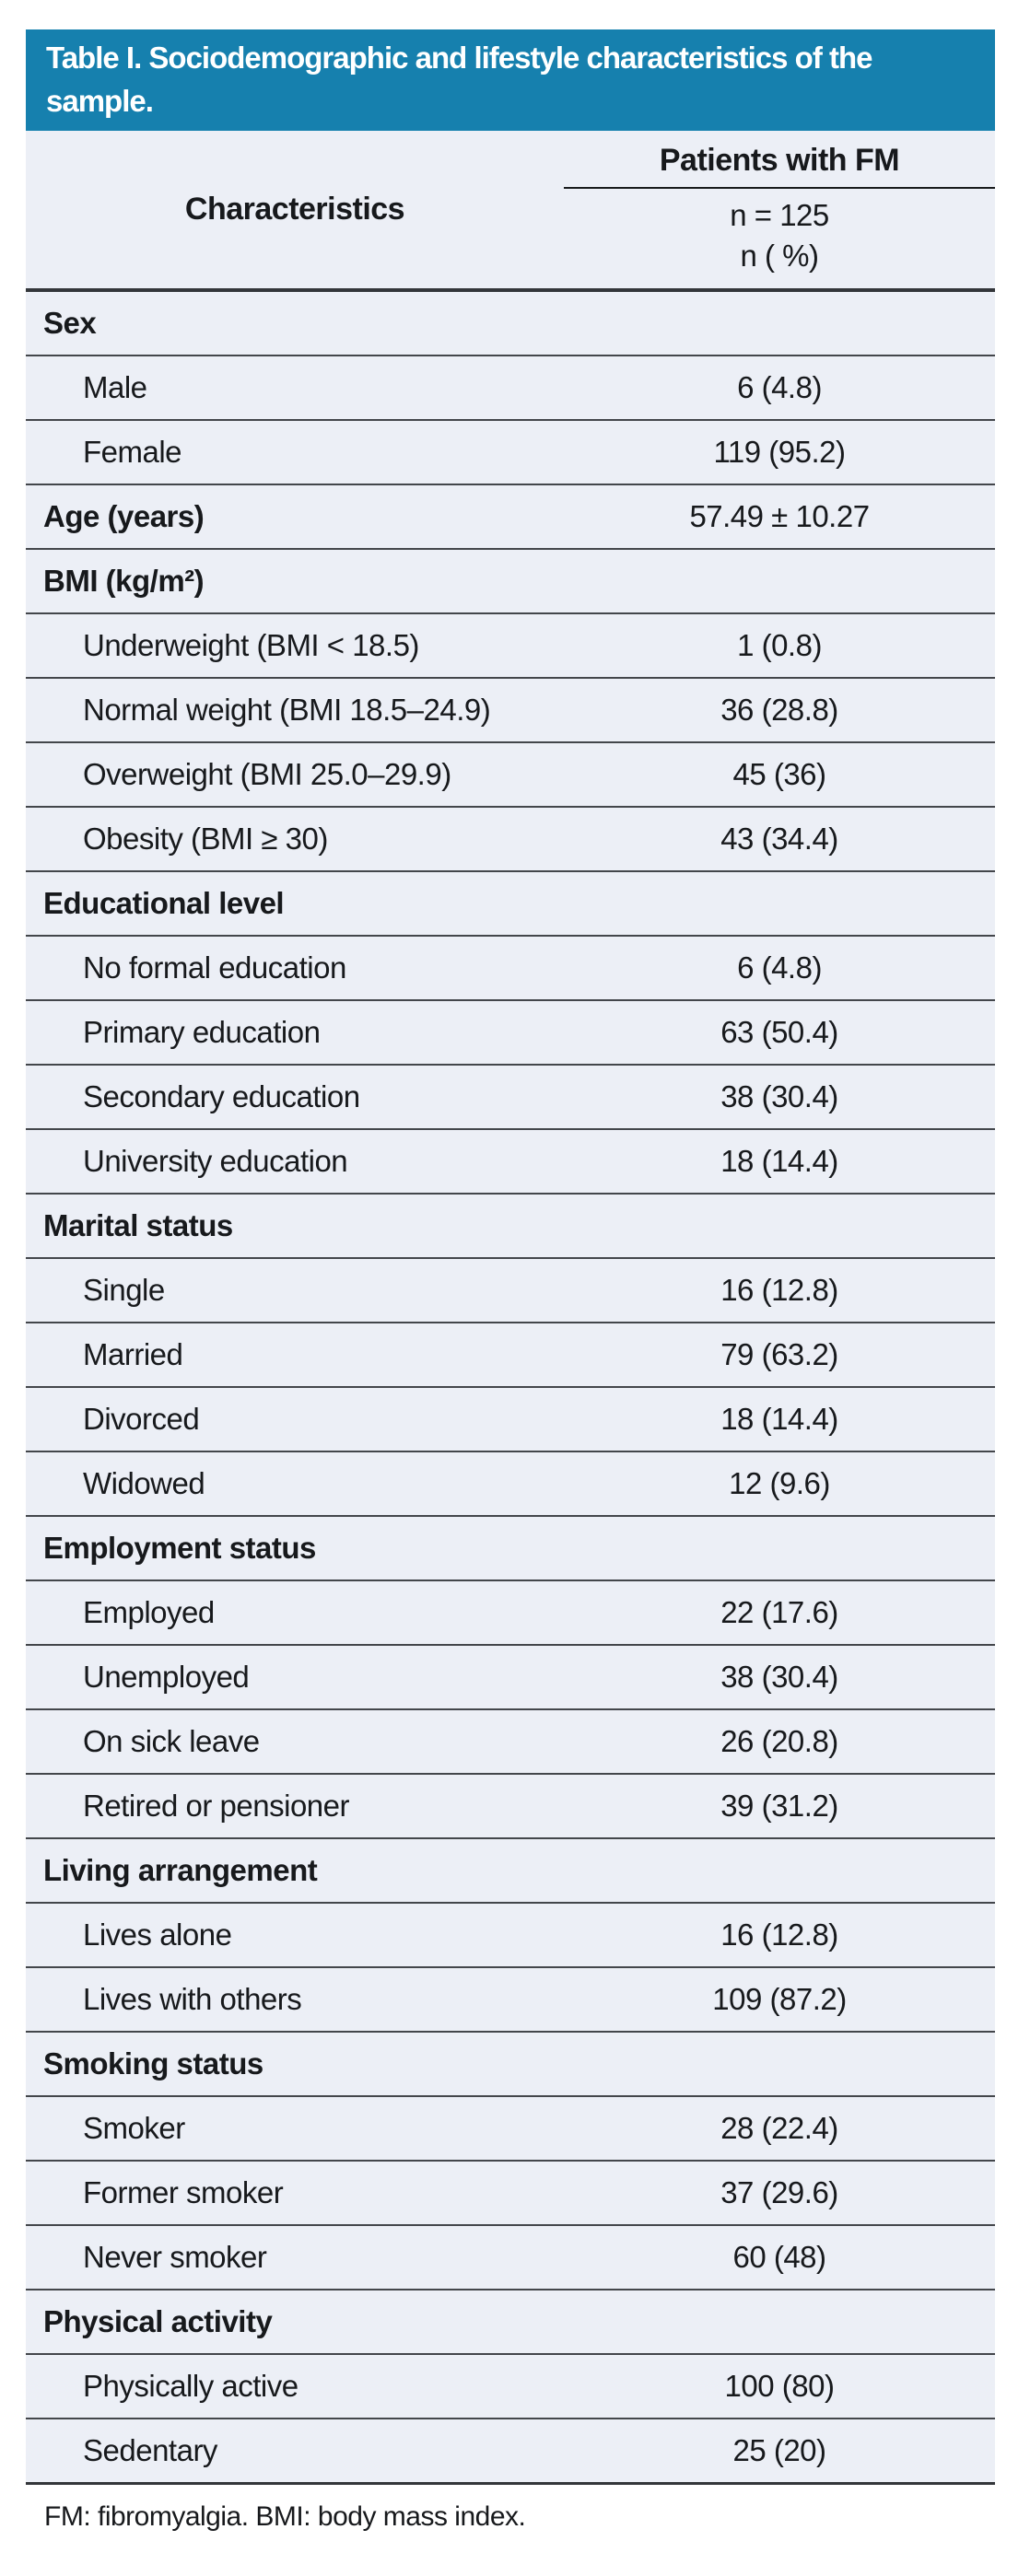  I want to click on table-row: Divorced 18 (14.4), so click(511, 1420).